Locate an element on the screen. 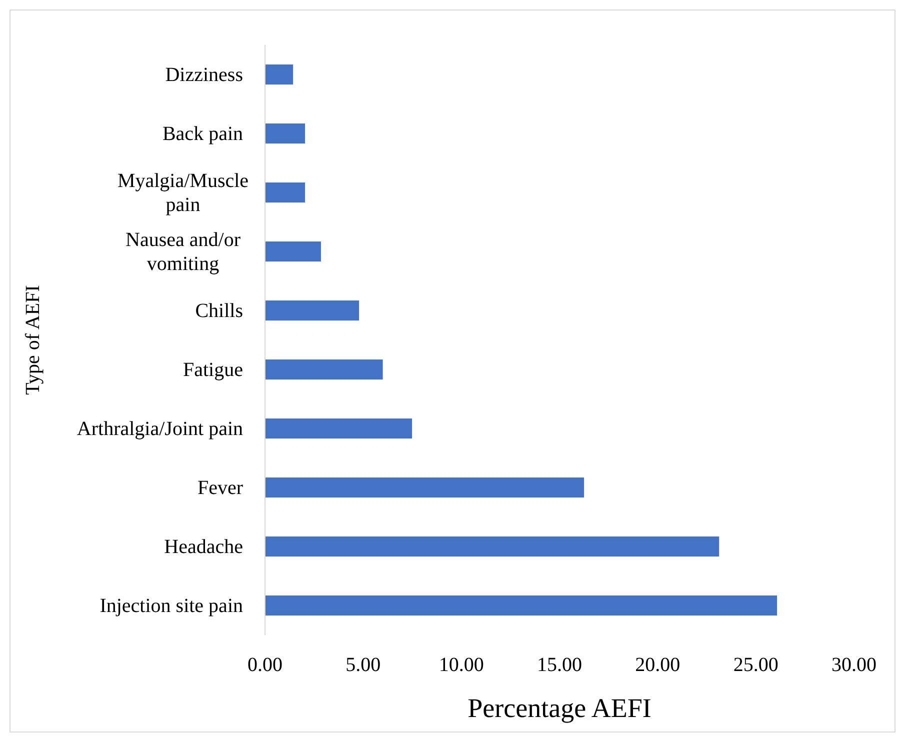  y-tick-label: Chills is located at coordinates (219, 311).